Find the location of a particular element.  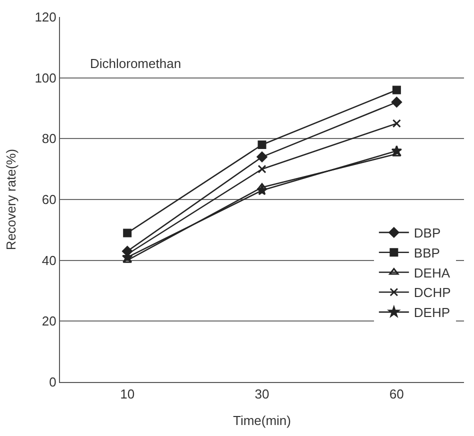

y-tick-label: 60 is located at coordinates (49, 200).